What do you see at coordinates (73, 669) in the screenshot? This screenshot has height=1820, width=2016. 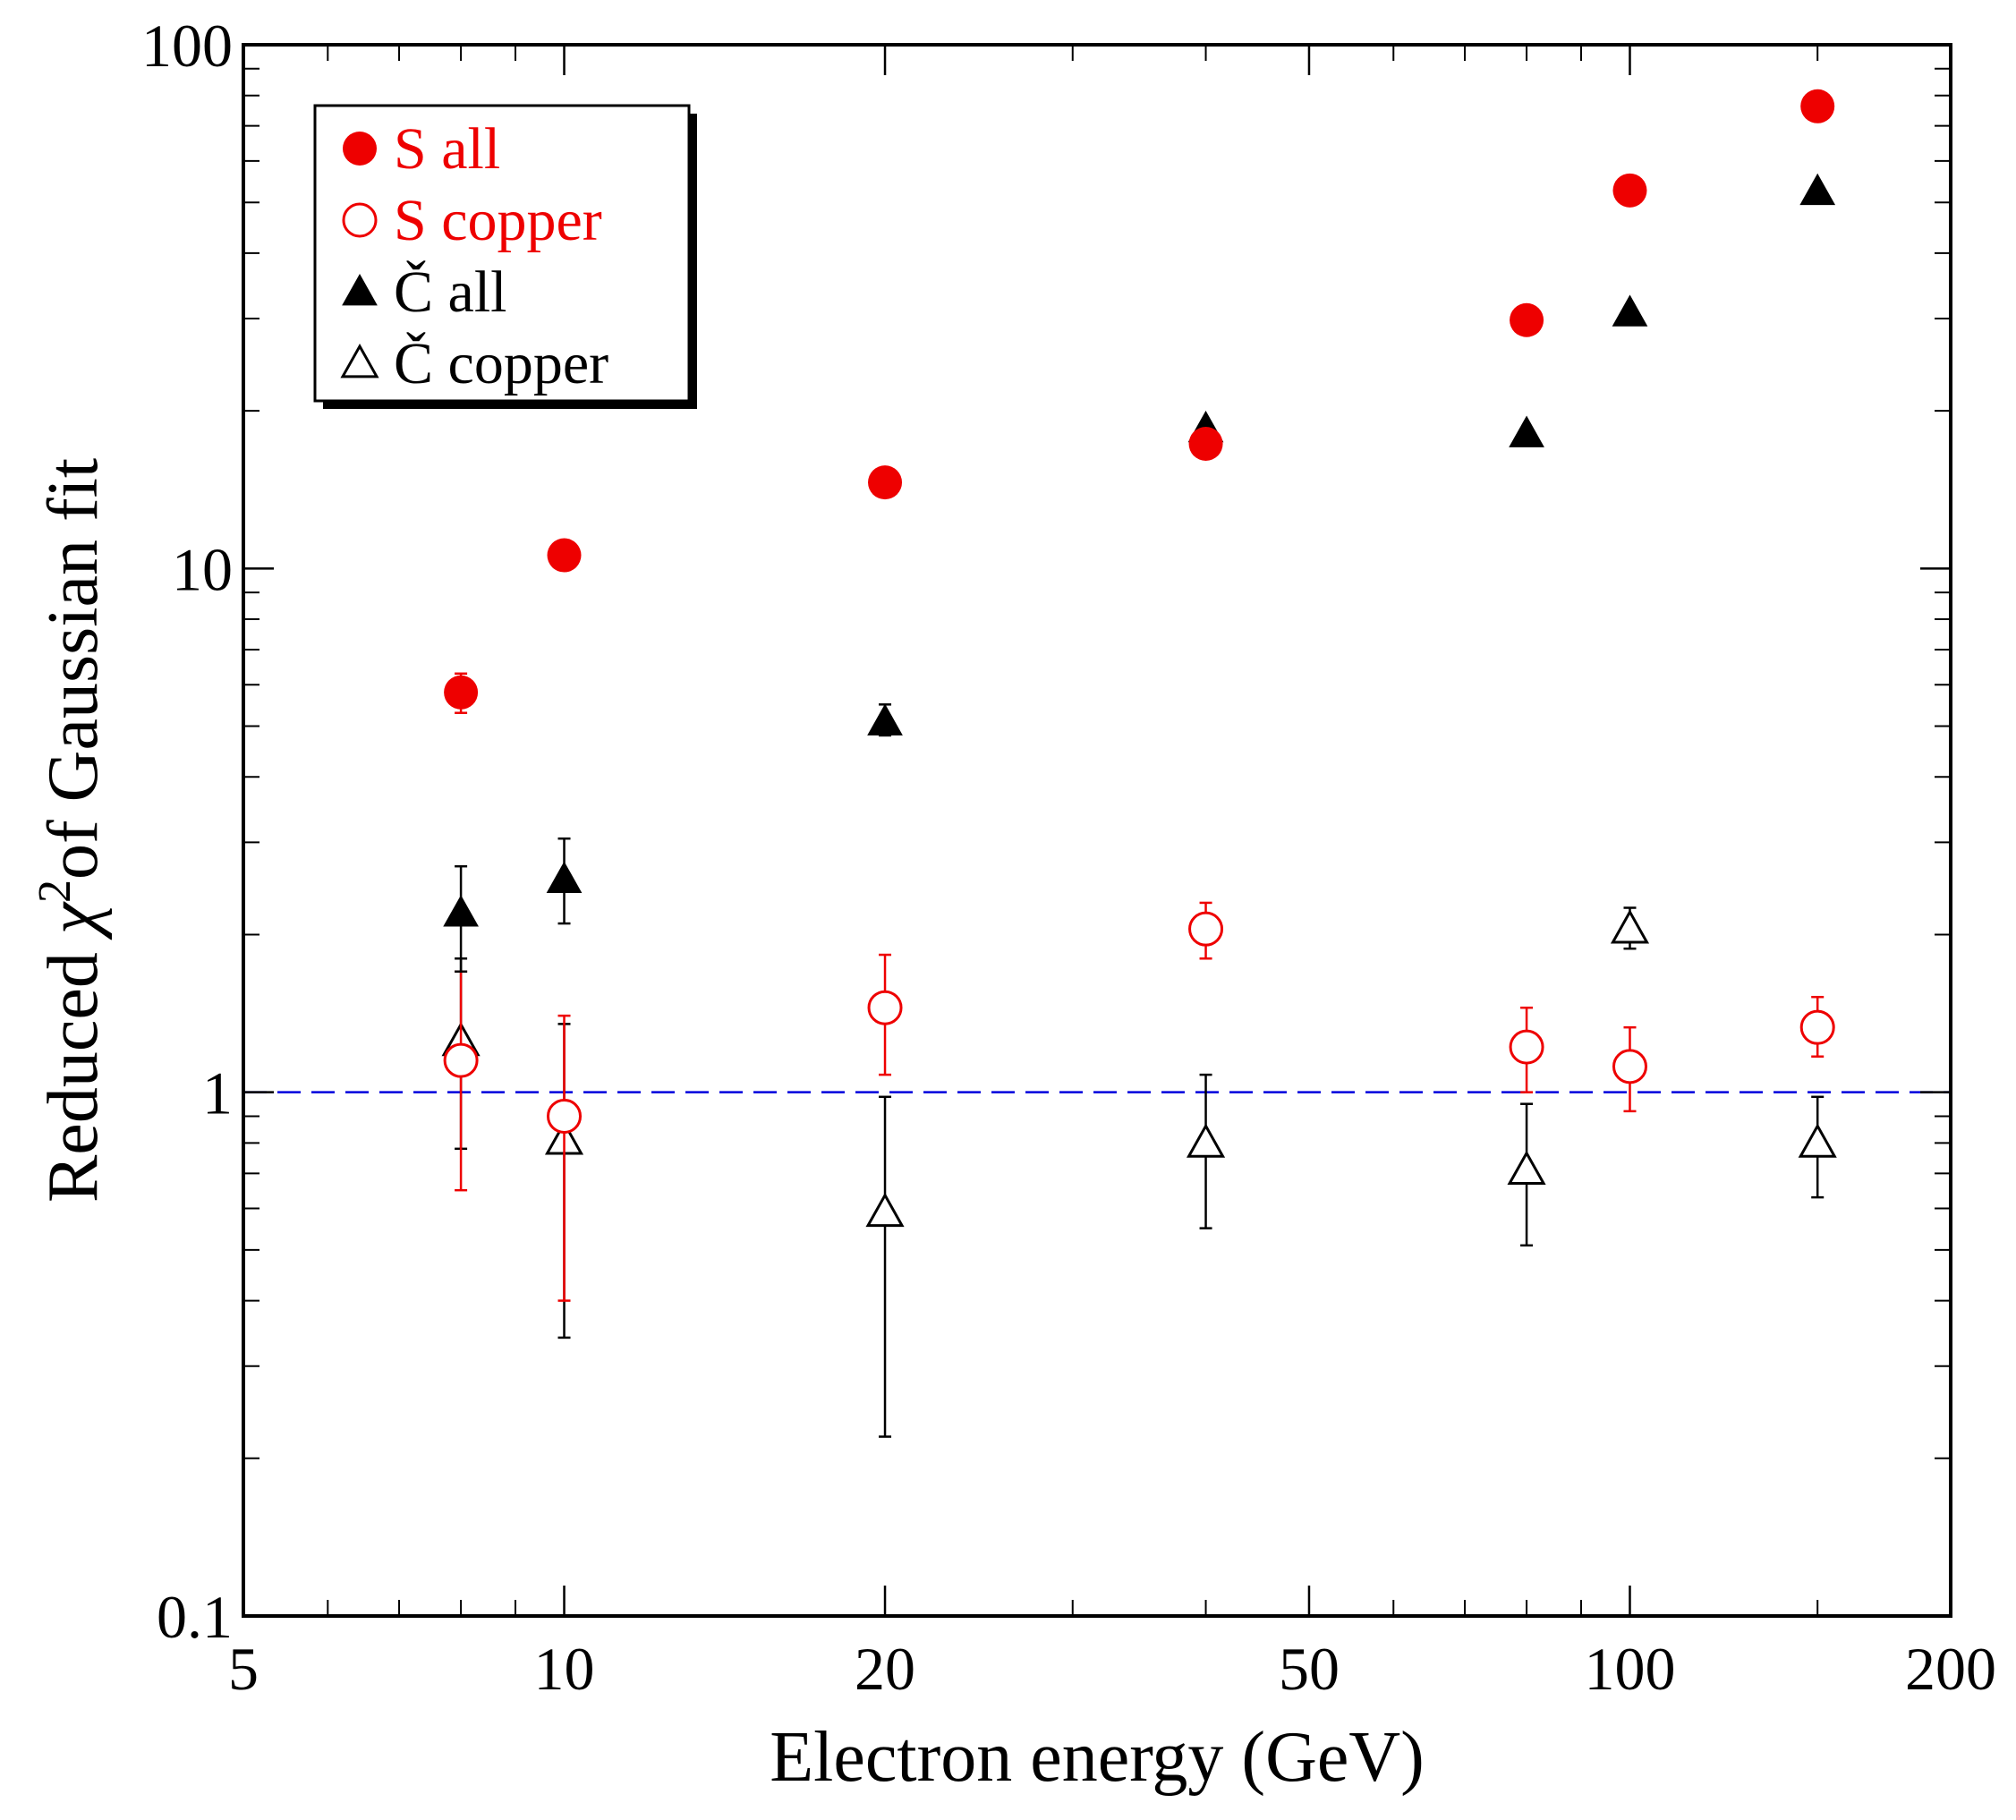 I see `y-axis-title-suffix: of Gaussian fit` at bounding box center [73, 669].